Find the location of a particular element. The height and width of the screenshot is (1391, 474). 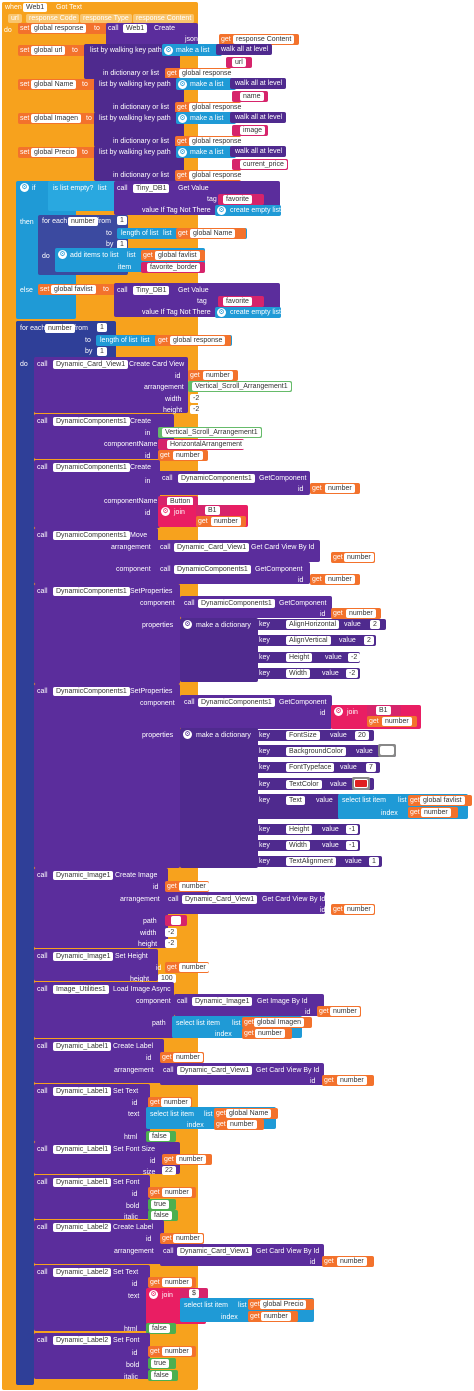

string-name: name is located at coordinates (252, 96).